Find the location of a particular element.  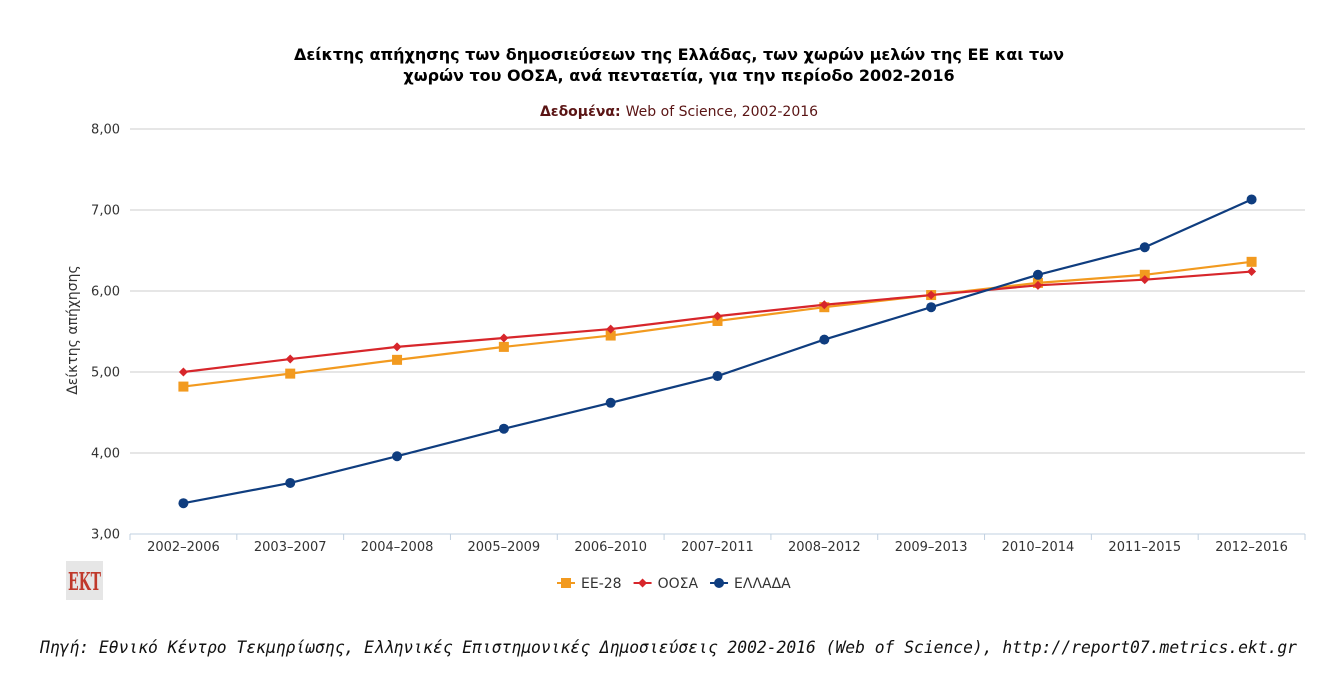

y-tick-label: 3,00 is located at coordinates (105, 535).